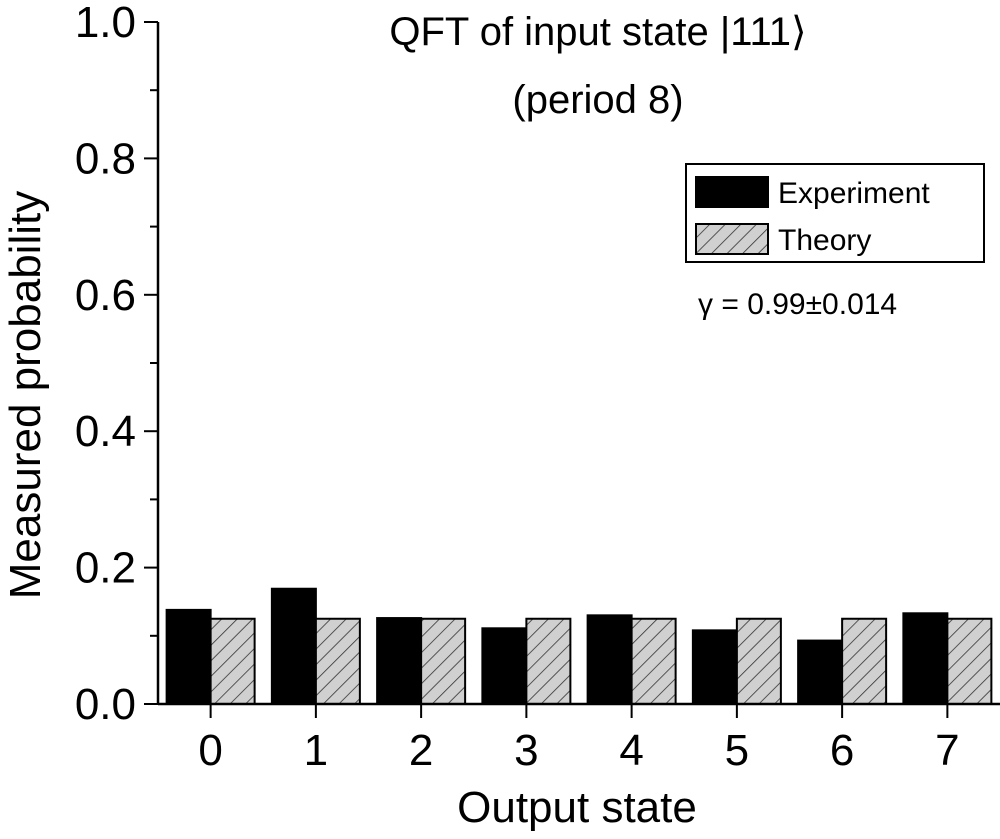  I want to click on y-tick-label-0.4: 0.4, so click(105, 431).